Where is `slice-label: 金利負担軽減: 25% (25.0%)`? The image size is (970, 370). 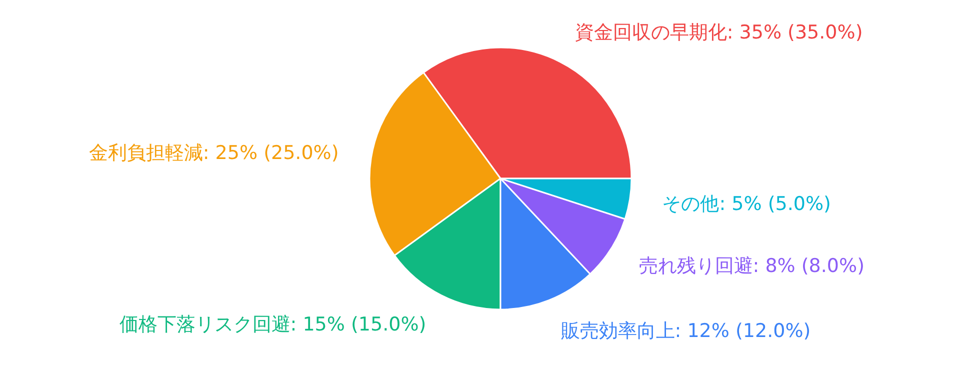 slice-label: 金利負担軽減: 25% (25.0%) is located at coordinates (213, 153).